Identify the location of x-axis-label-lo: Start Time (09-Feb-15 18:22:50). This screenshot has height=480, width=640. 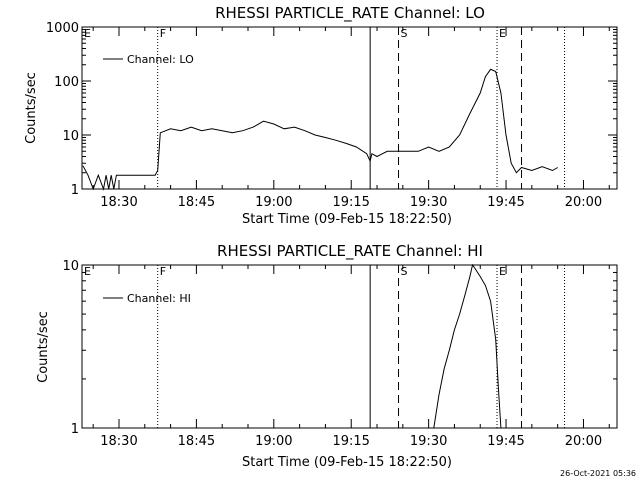
(347, 219).